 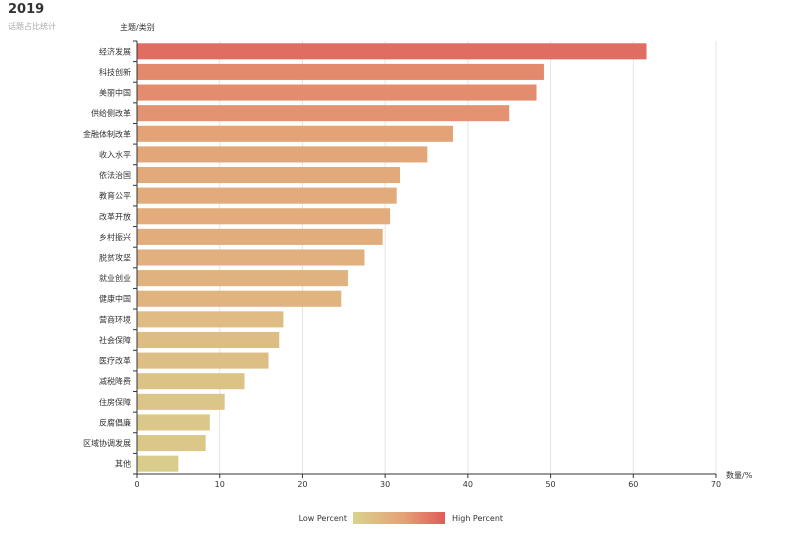 I want to click on category-label: 住房保障, so click(x=115, y=402).